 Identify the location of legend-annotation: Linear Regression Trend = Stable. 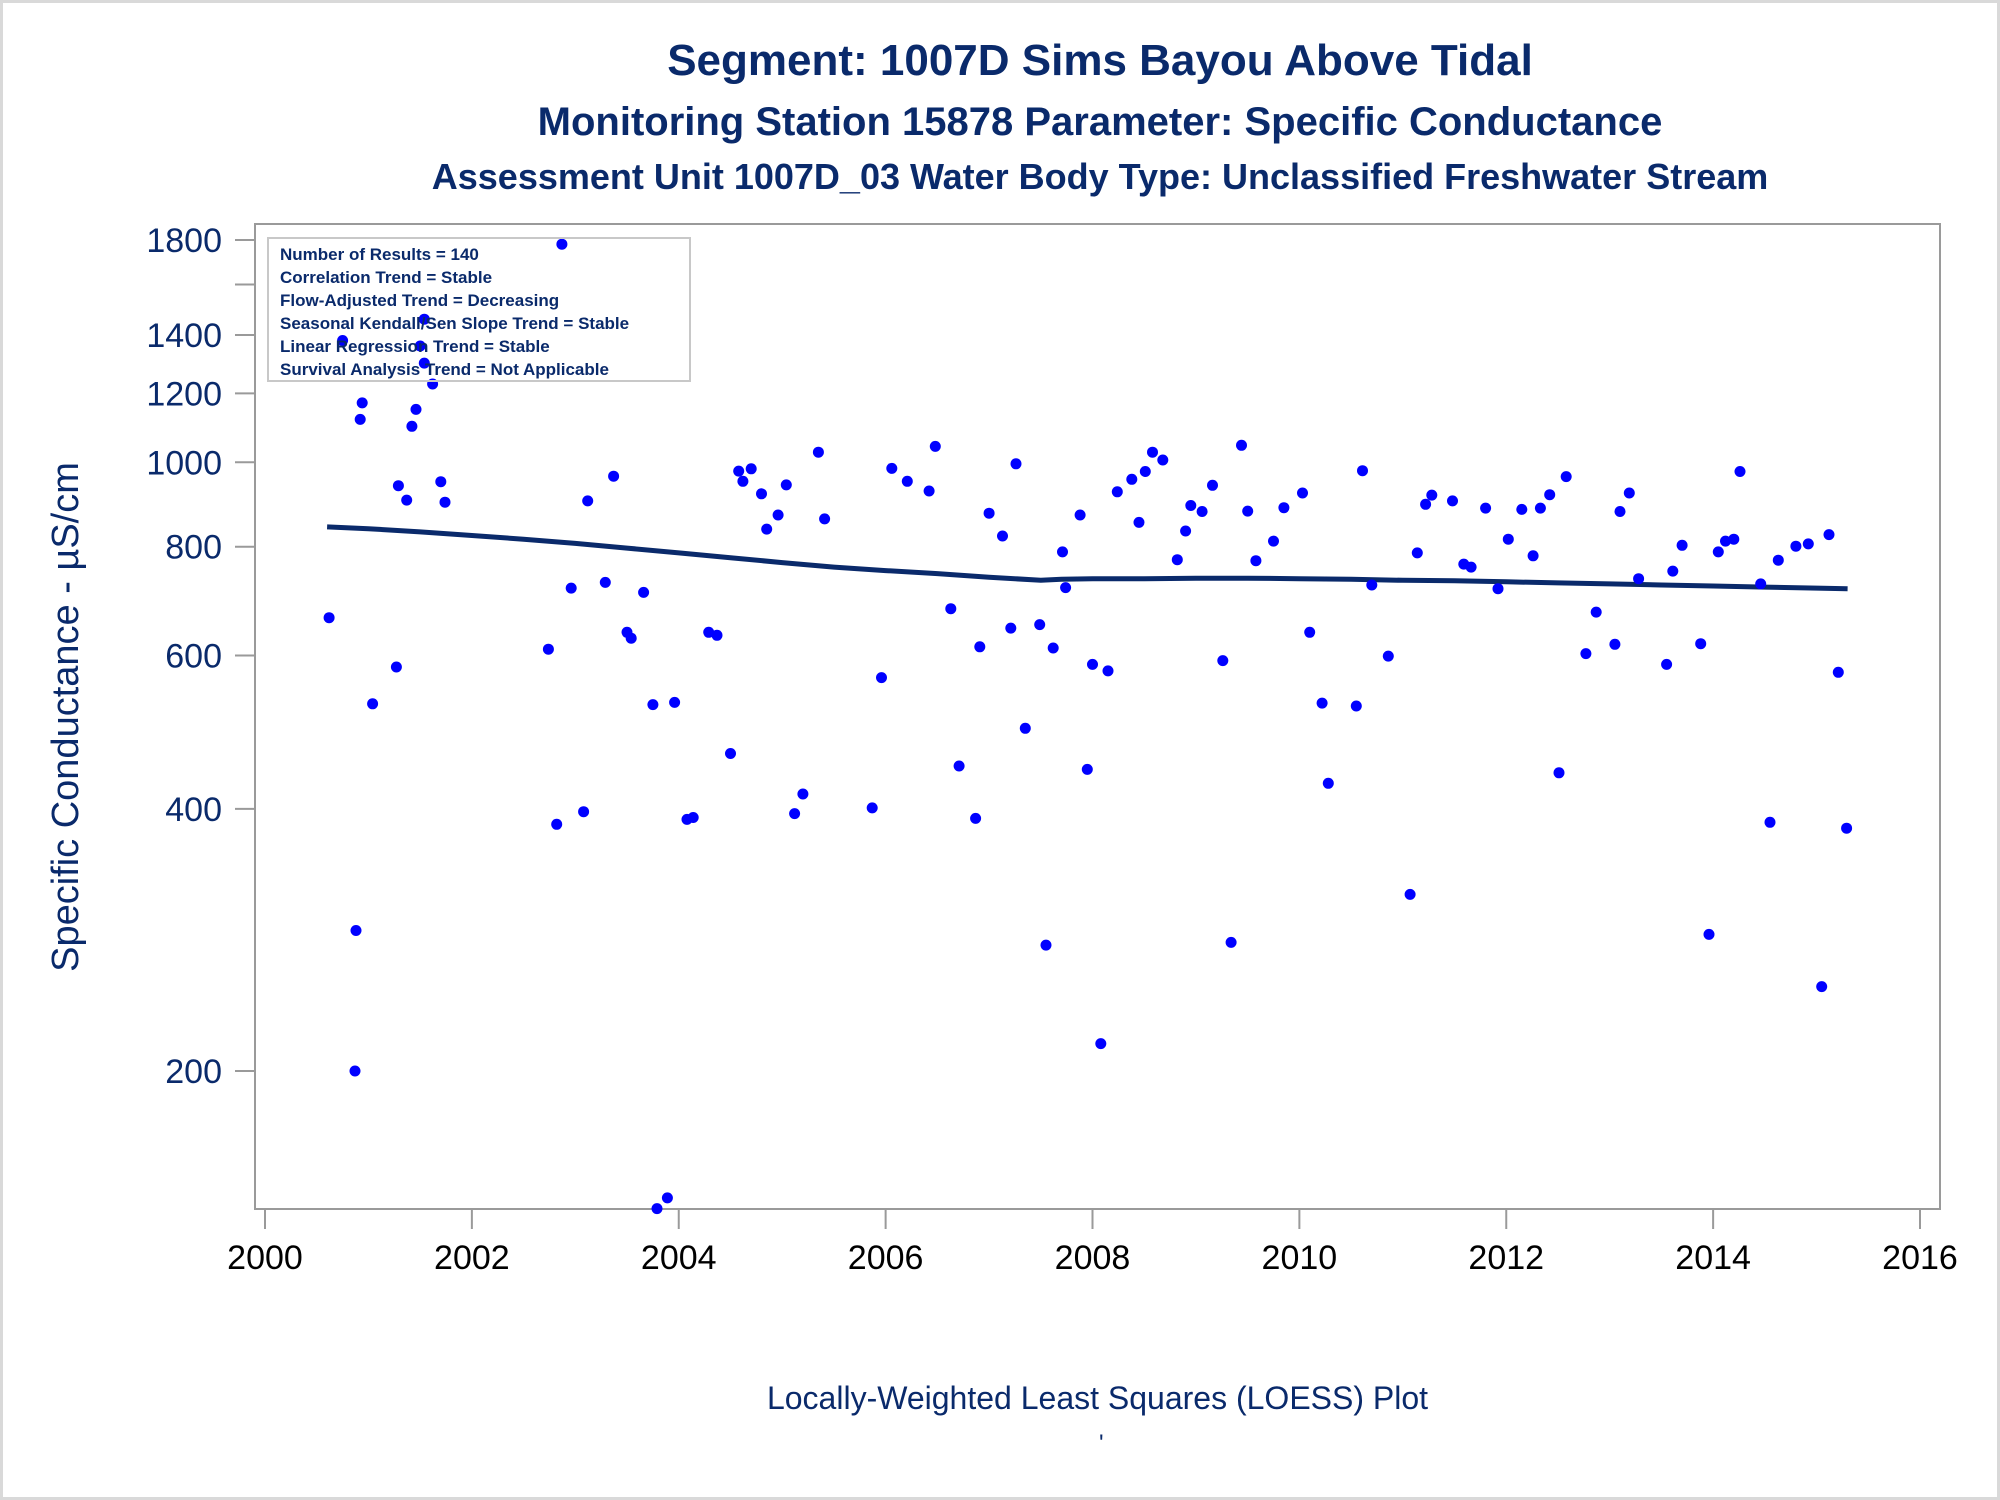
(415, 346).